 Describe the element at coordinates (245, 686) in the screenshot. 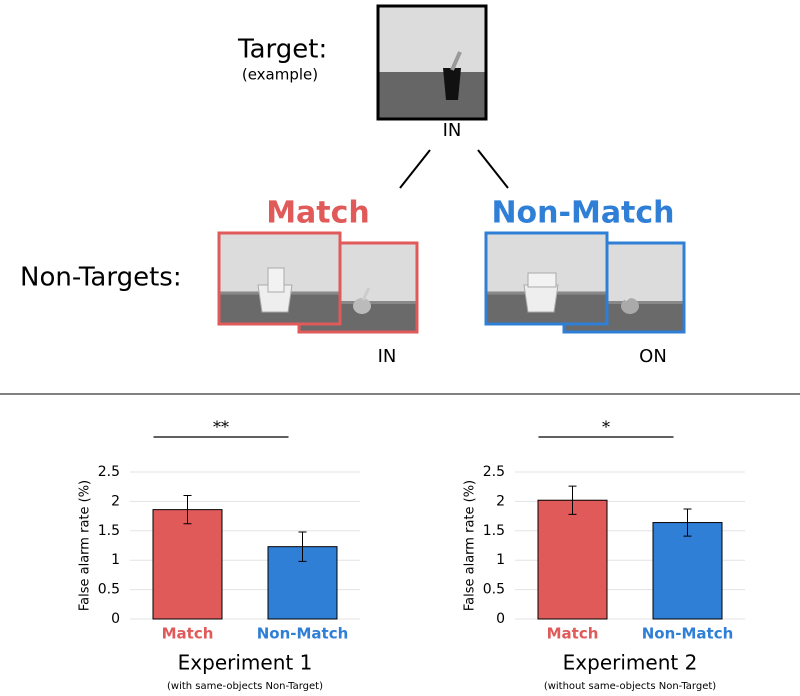

I see `chart-subtitle: (with same-objects Non-Target)` at that location.